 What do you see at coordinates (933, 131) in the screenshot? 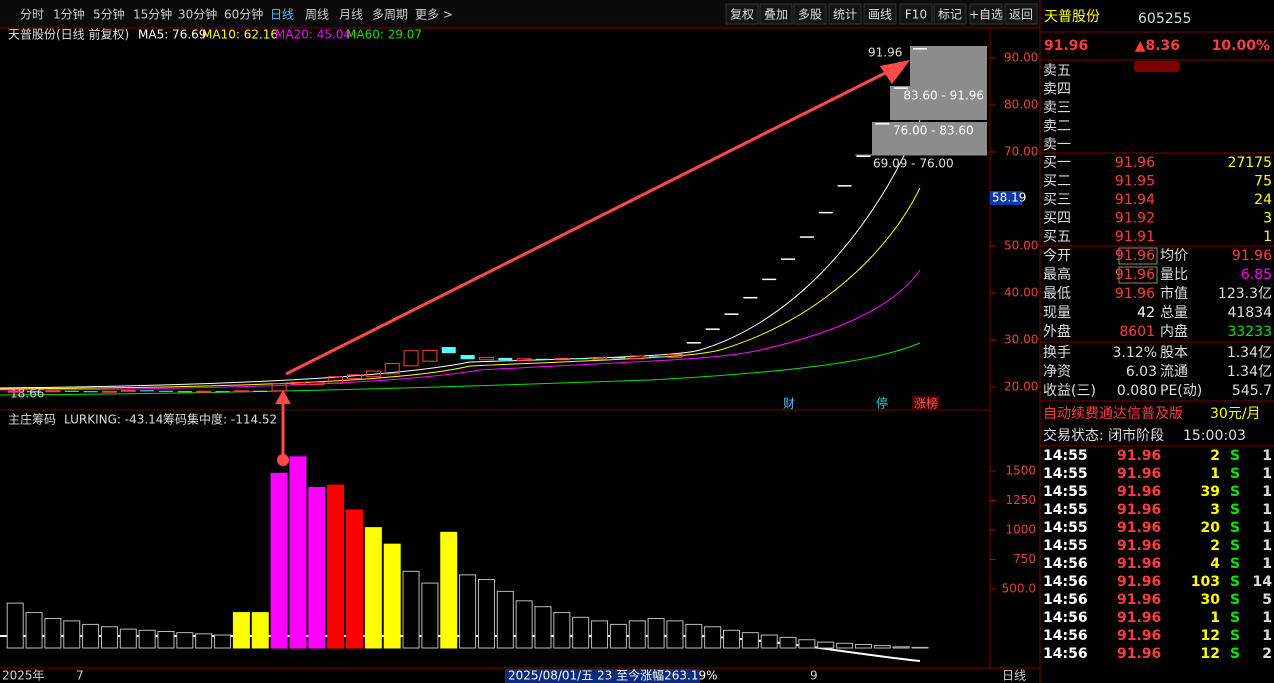
I see `chip-label: 76.00 - 83.60` at bounding box center [933, 131].